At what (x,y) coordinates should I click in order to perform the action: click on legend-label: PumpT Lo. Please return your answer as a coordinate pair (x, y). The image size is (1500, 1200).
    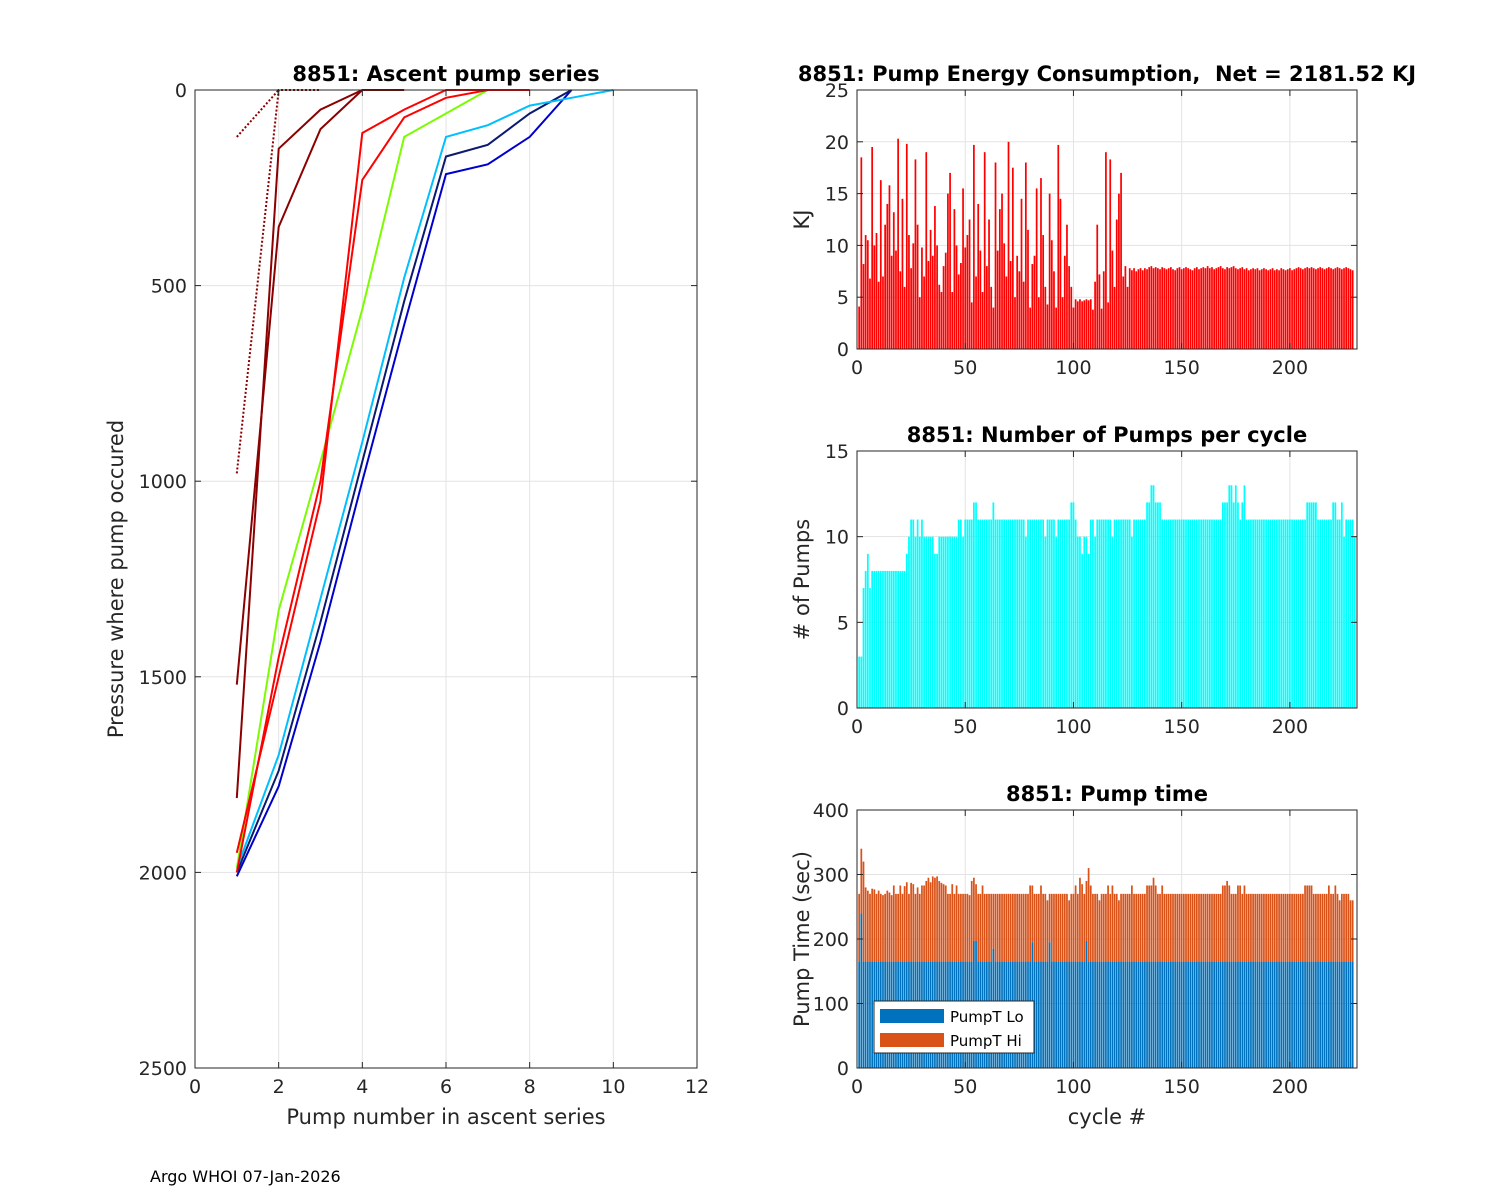
    Looking at the image, I should click on (987, 1017).